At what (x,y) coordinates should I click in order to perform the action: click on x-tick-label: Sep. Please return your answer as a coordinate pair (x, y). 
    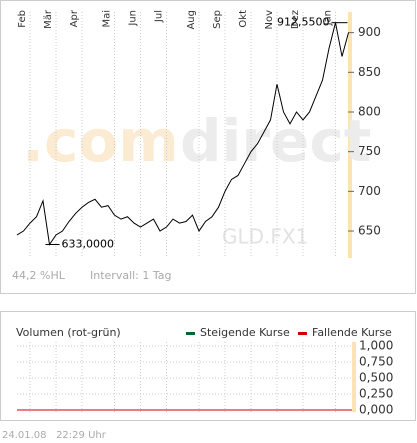
    Looking at the image, I should click on (217, 19).